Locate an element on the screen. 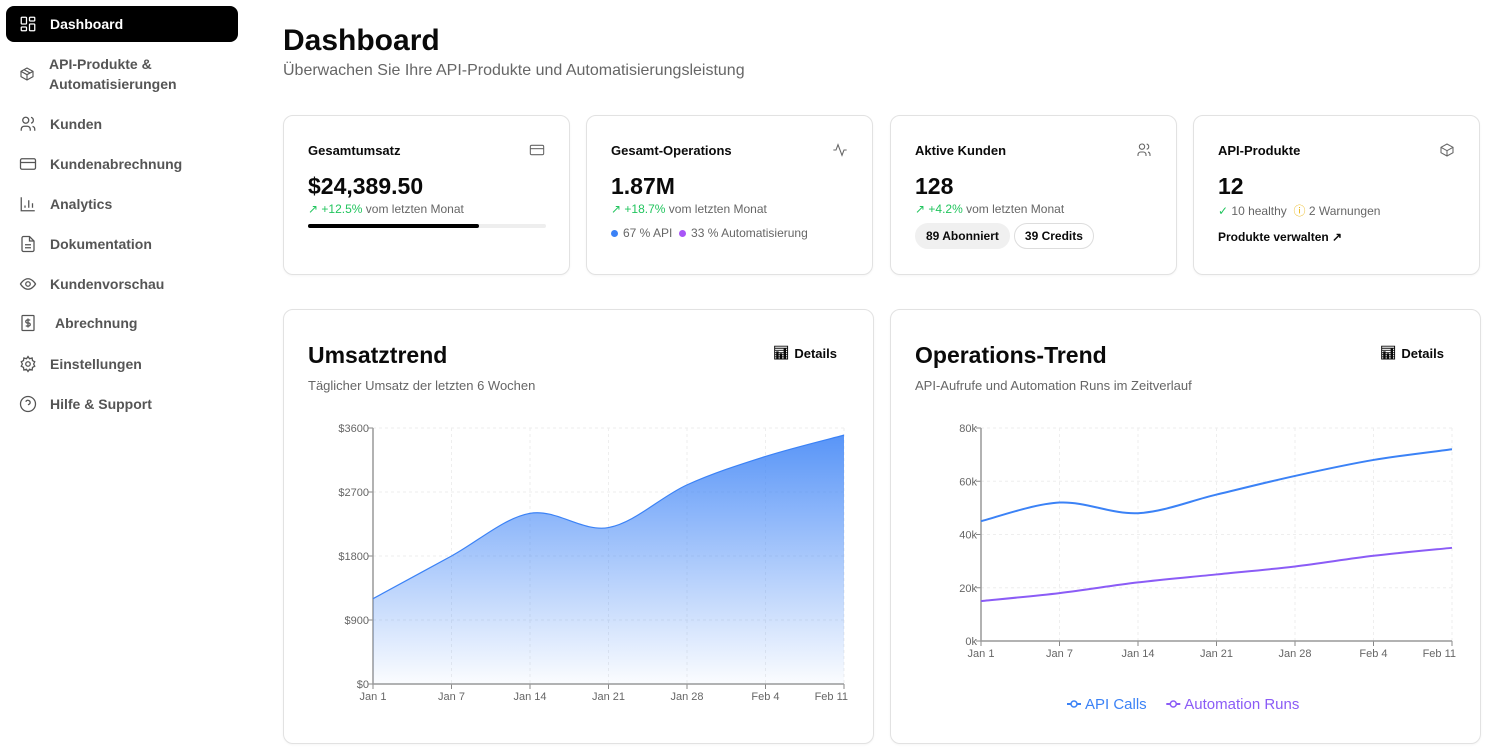 This screenshot has width=1485, height=749. sidebar-item-api-products: API-Produkte & Automatisierungen is located at coordinates (122, 74).